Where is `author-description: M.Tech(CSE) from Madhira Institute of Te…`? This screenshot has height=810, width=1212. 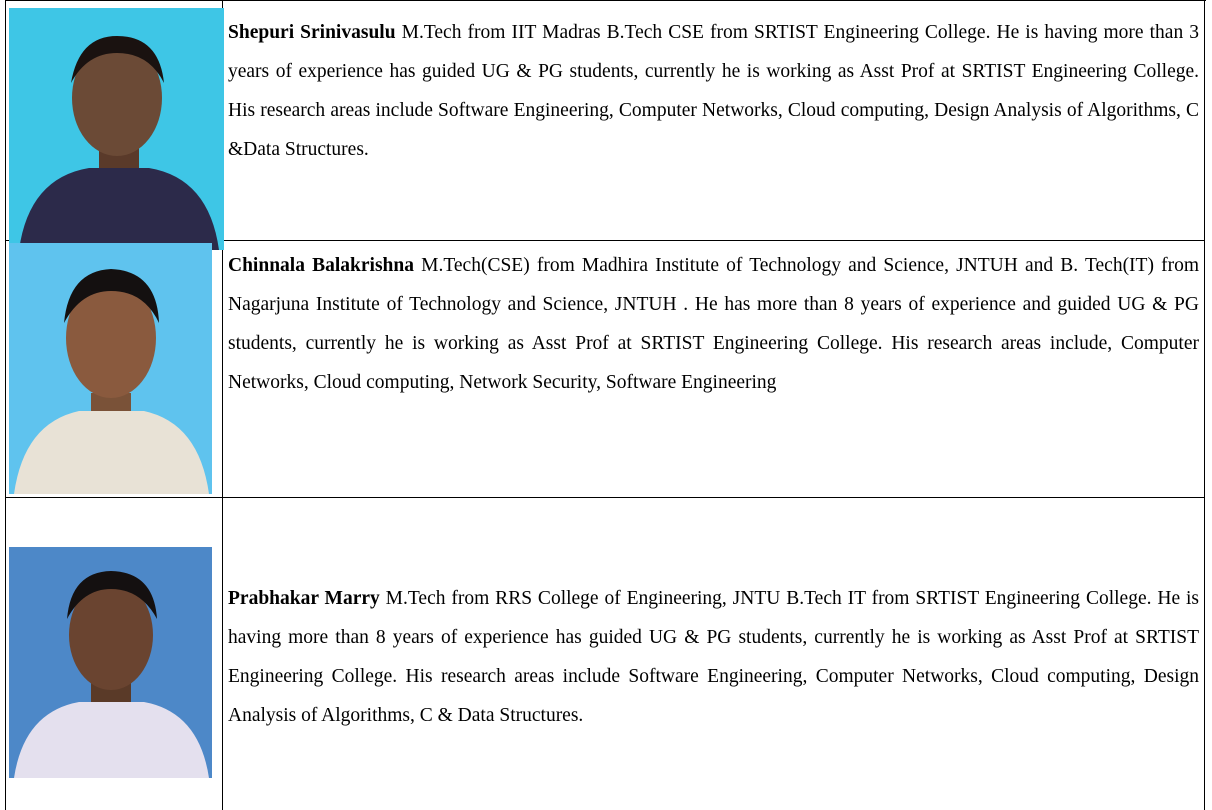 author-description: M.Tech(CSE) from Madhira Institute of Te… is located at coordinates (714, 324).